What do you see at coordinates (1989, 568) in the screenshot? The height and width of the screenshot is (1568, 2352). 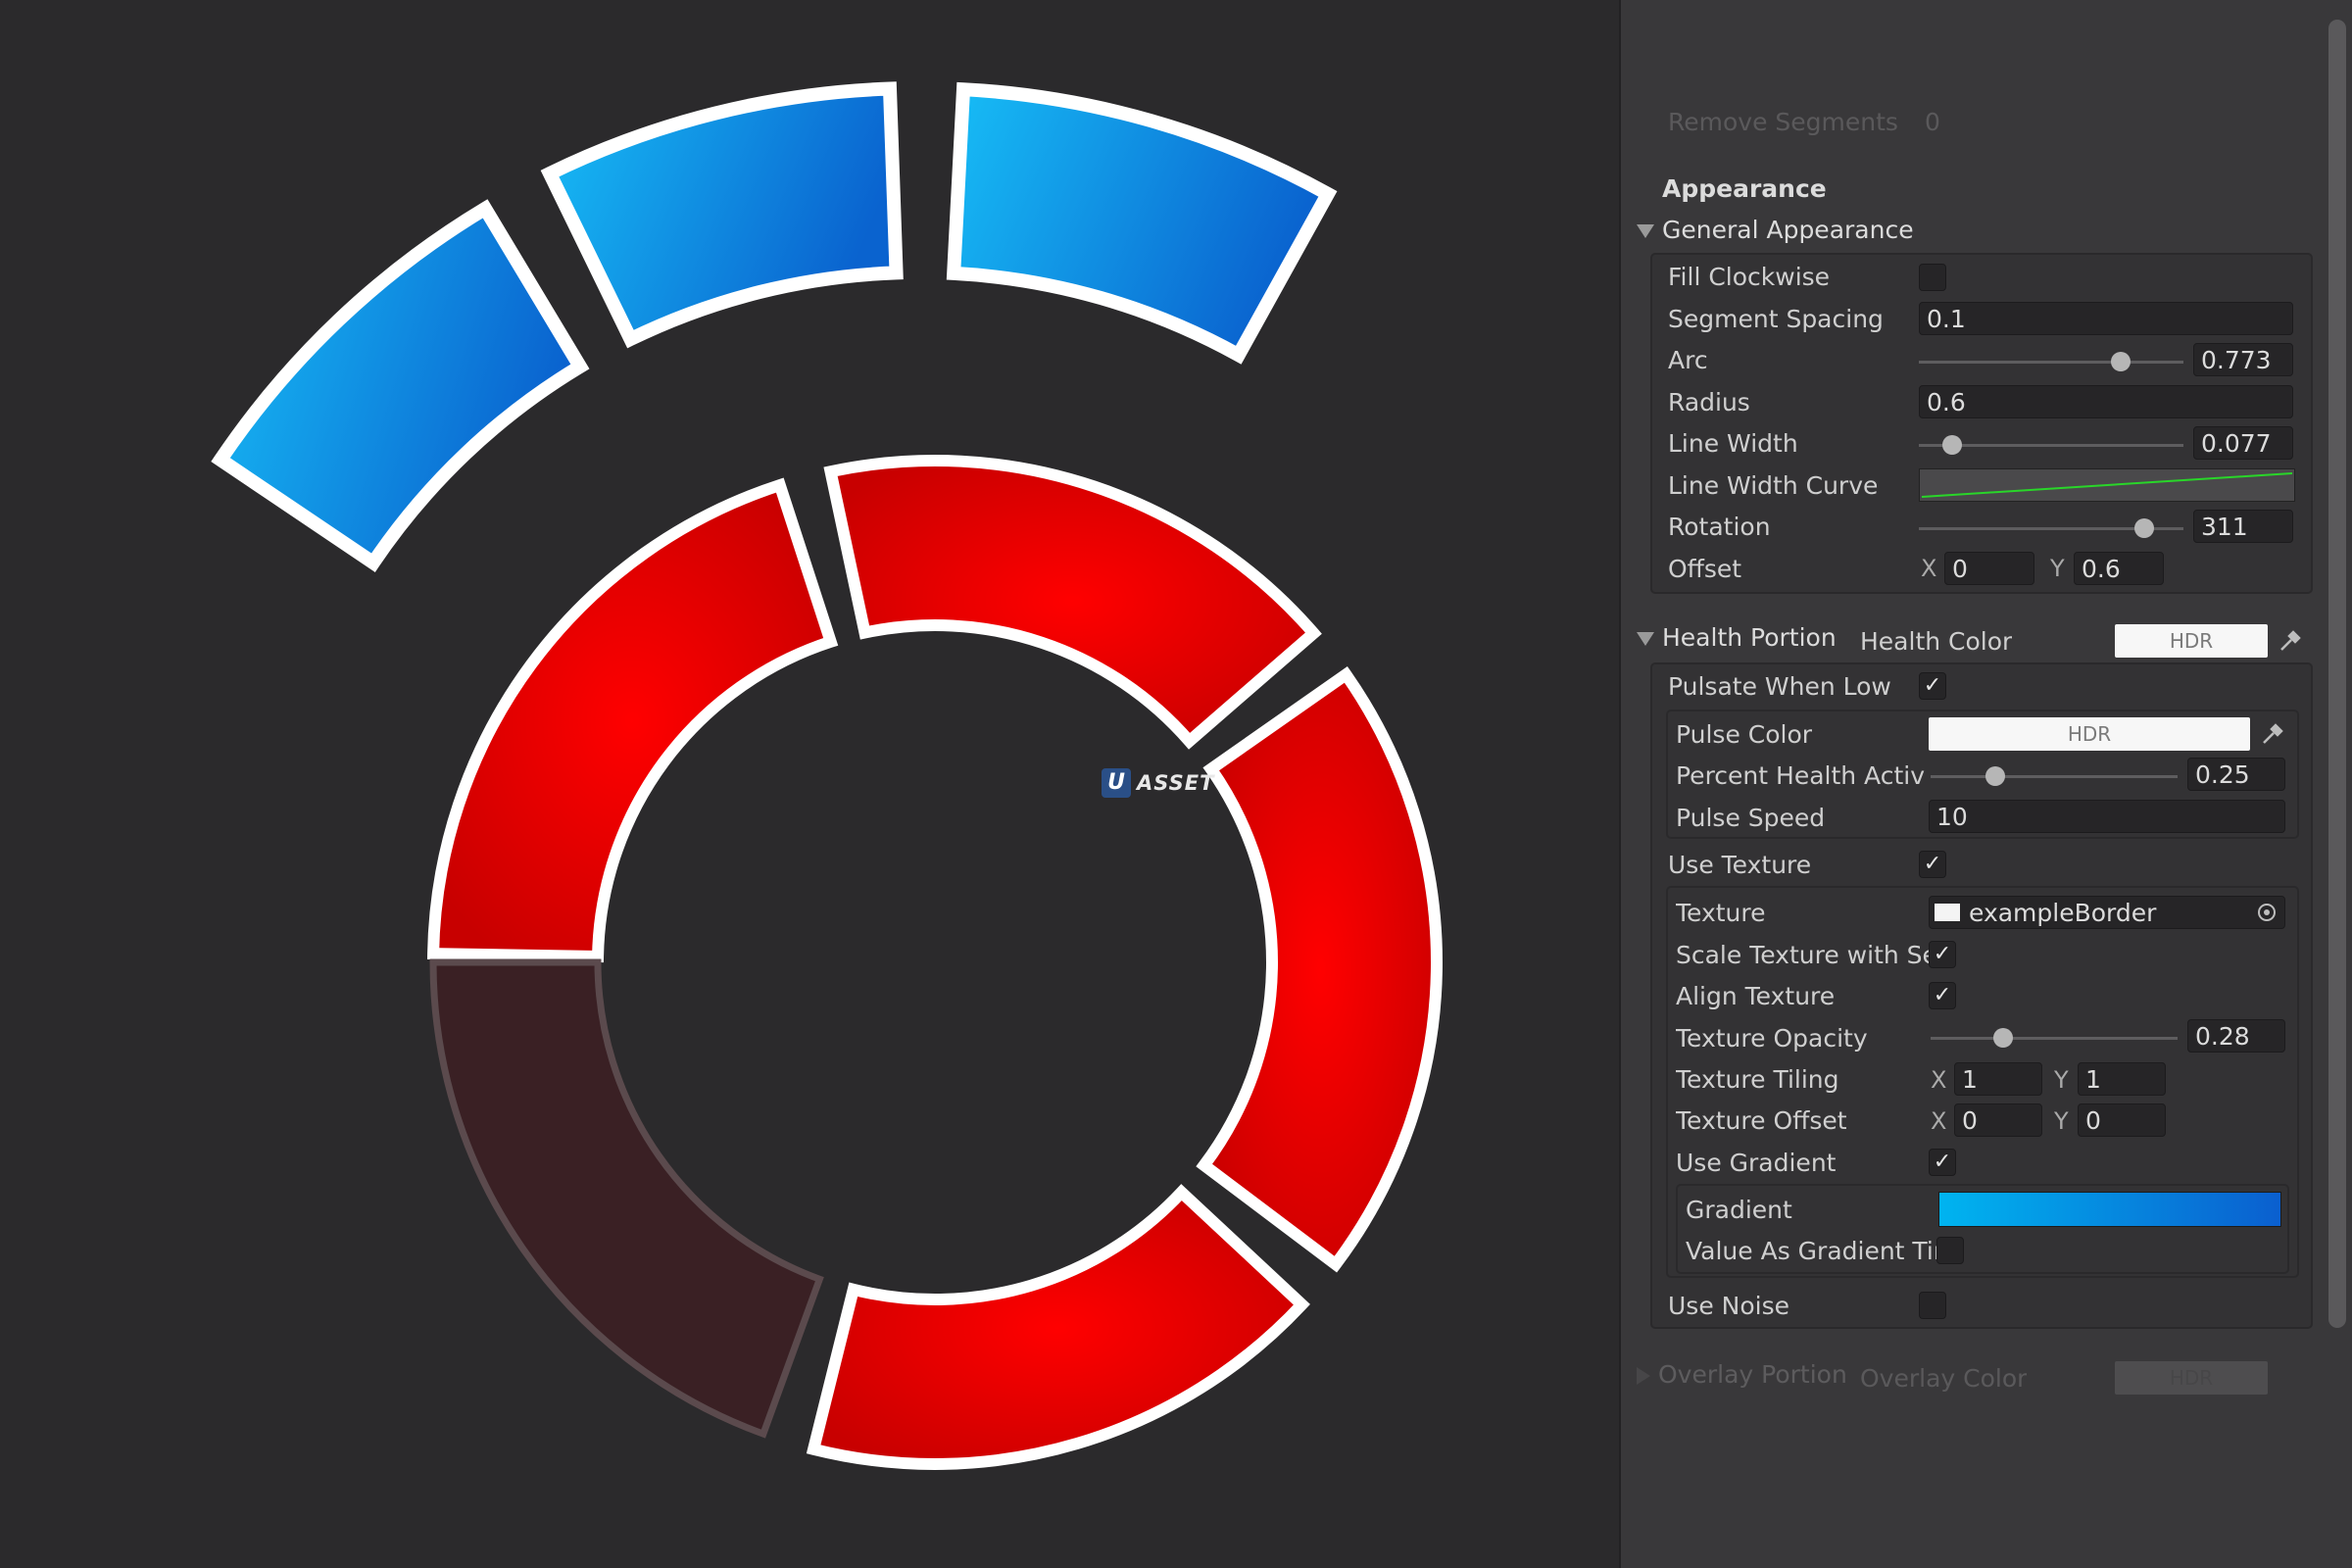 I see `offset-x-field: 0` at bounding box center [1989, 568].